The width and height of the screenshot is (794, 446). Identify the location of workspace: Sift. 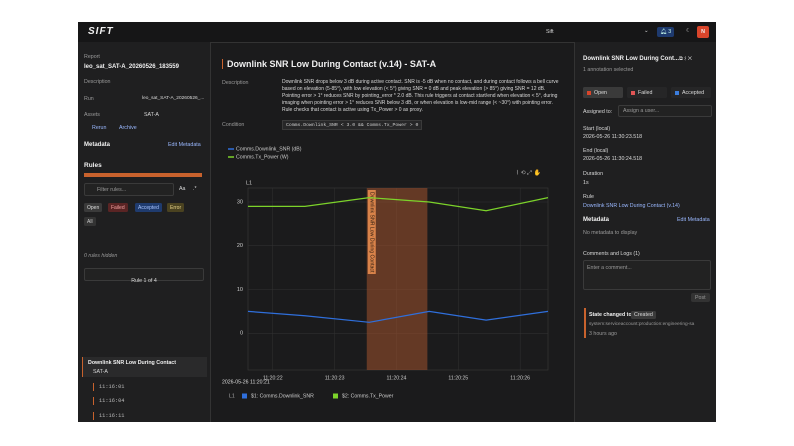
(550, 32).